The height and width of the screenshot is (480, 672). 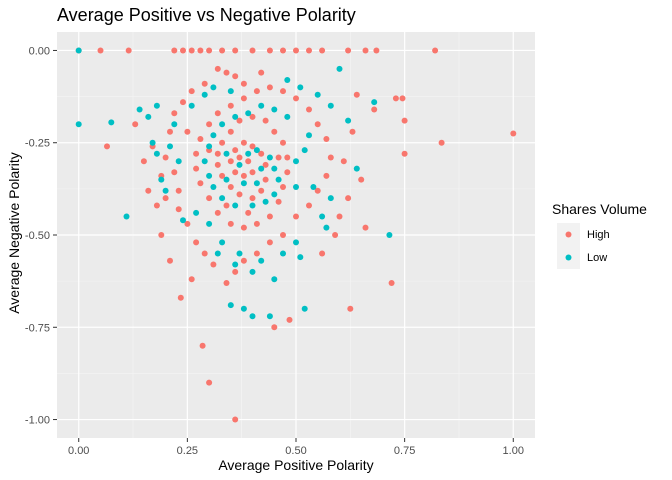 What do you see at coordinates (568, 257) in the screenshot?
I see `legend-swatch-low` at bounding box center [568, 257].